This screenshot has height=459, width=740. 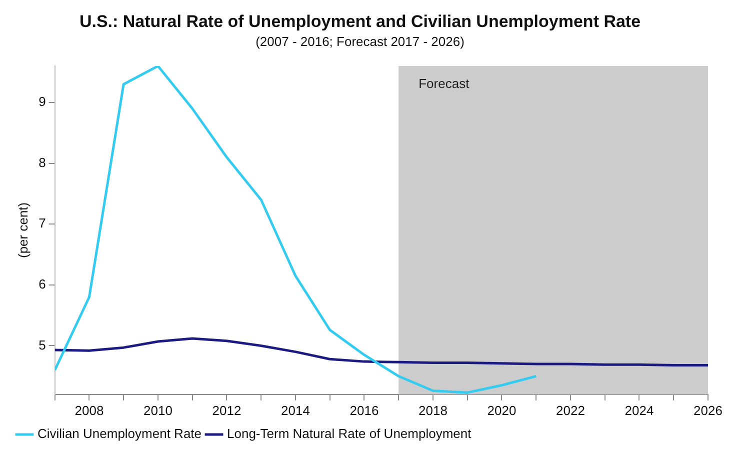 I want to click on chart-subtitle: (2007 - 2016; Forecast 2017 - 2026), so click(x=360, y=41).